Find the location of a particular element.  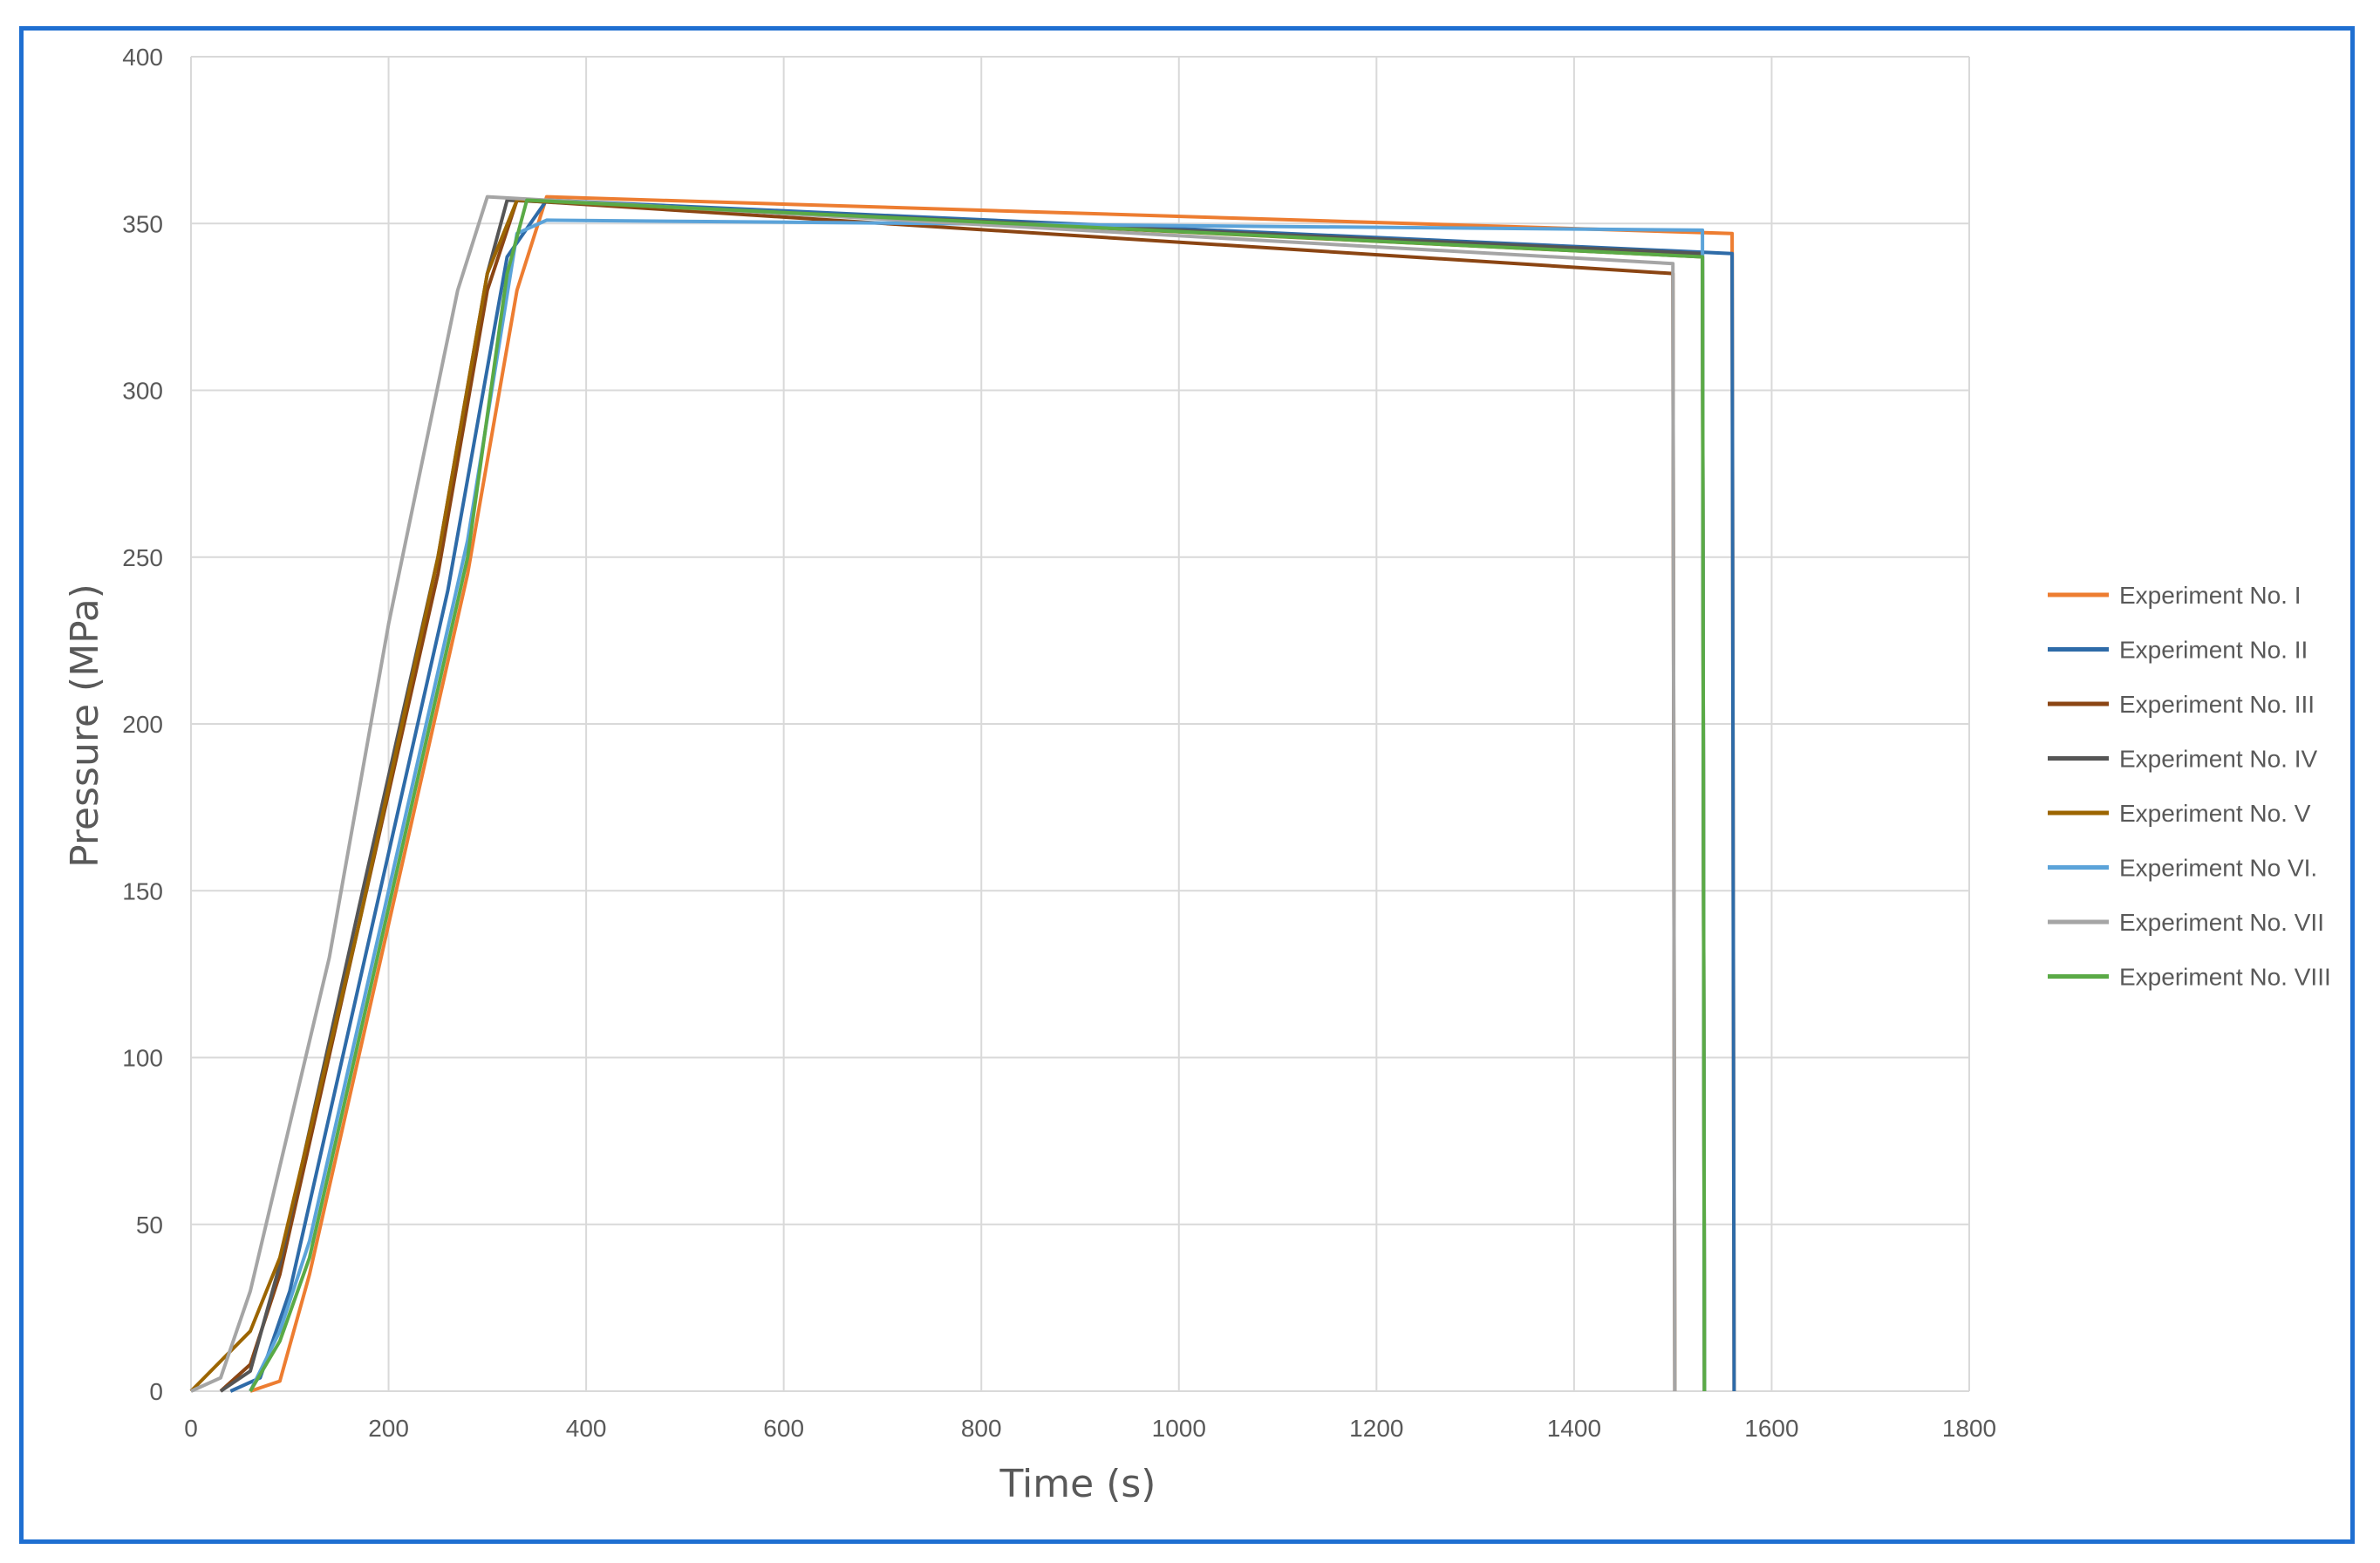

y-tick-label: 50 is located at coordinates (149, 1225).